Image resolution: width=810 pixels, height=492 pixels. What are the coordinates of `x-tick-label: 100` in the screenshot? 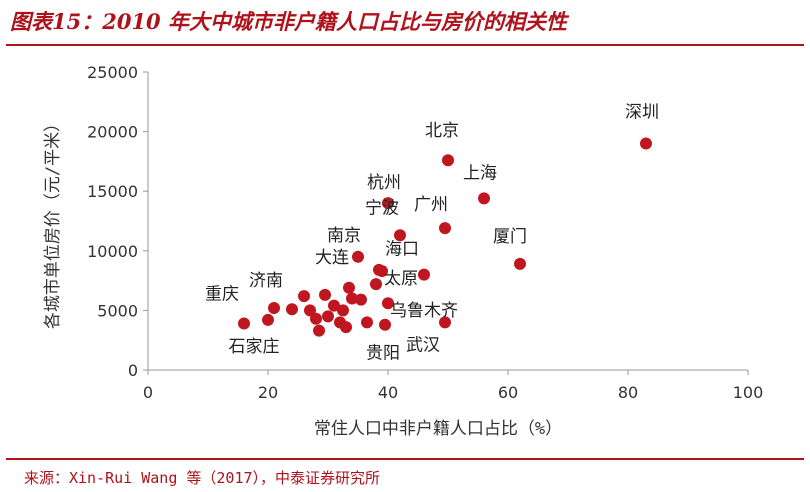 It's located at (748, 392).